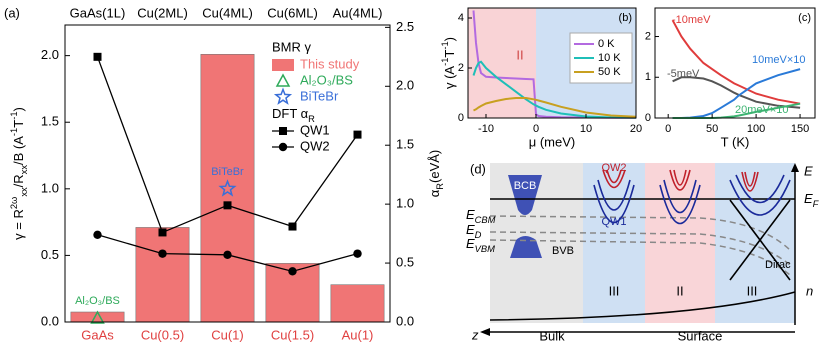 This screenshot has height=349, width=830. What do you see at coordinates (779, 60) in the screenshot?
I see `series-label: 10meV×10` at bounding box center [779, 60].